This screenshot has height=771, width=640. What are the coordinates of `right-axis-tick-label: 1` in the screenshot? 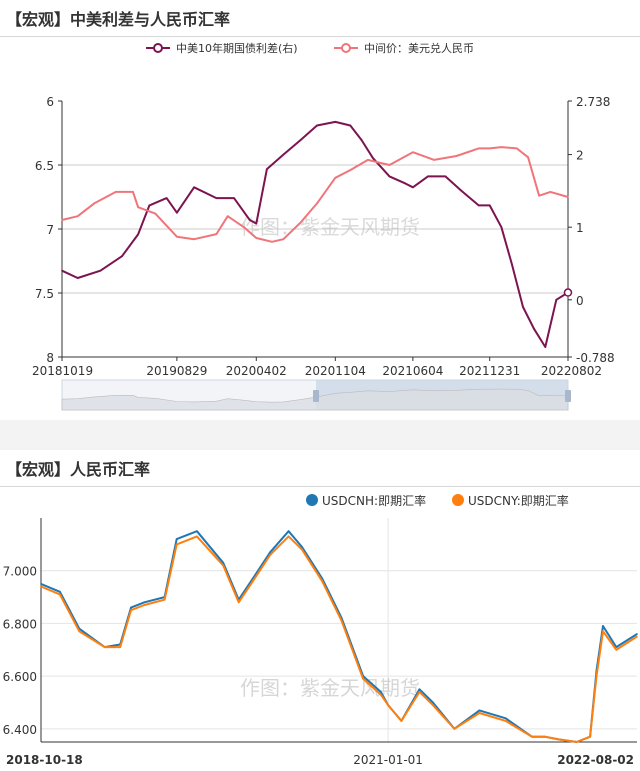 It's located at (580, 228).